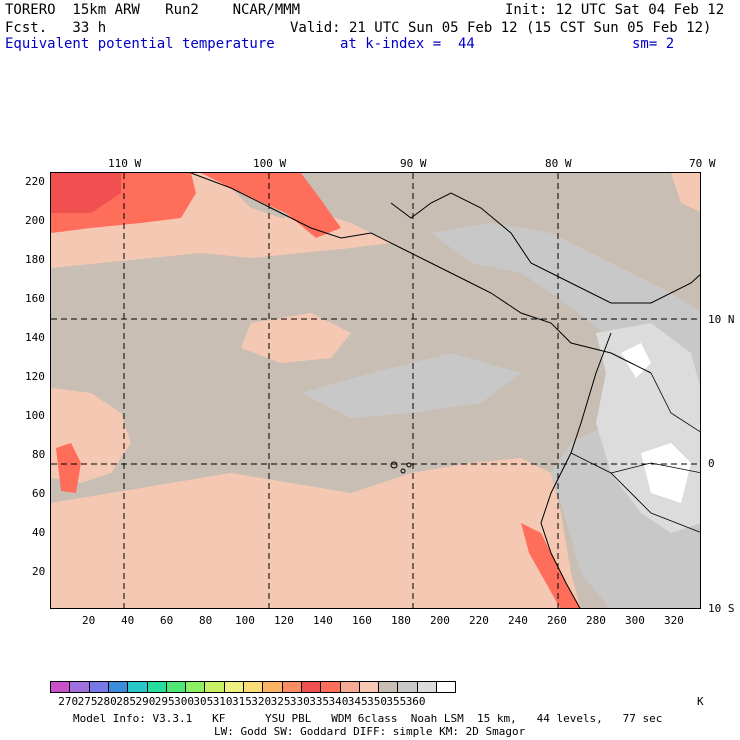 The height and width of the screenshot is (740, 740). Describe the element at coordinates (576, 470) in the screenshot. I see `coastline-south-america` at that location.